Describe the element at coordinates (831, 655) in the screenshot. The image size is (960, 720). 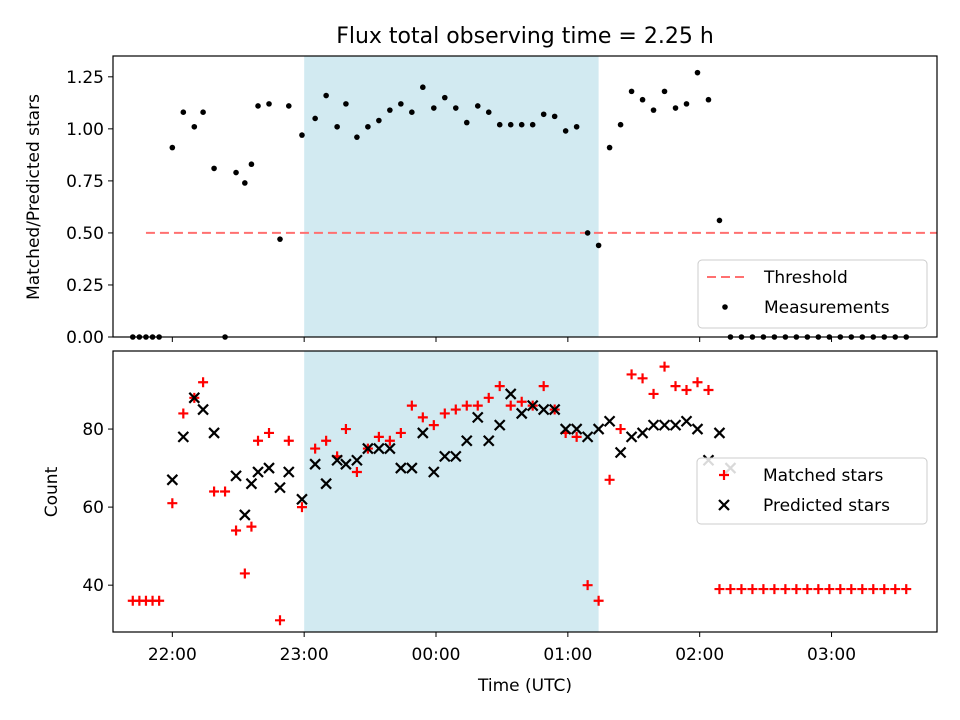
I see `x-tick-label: 03:00` at that location.